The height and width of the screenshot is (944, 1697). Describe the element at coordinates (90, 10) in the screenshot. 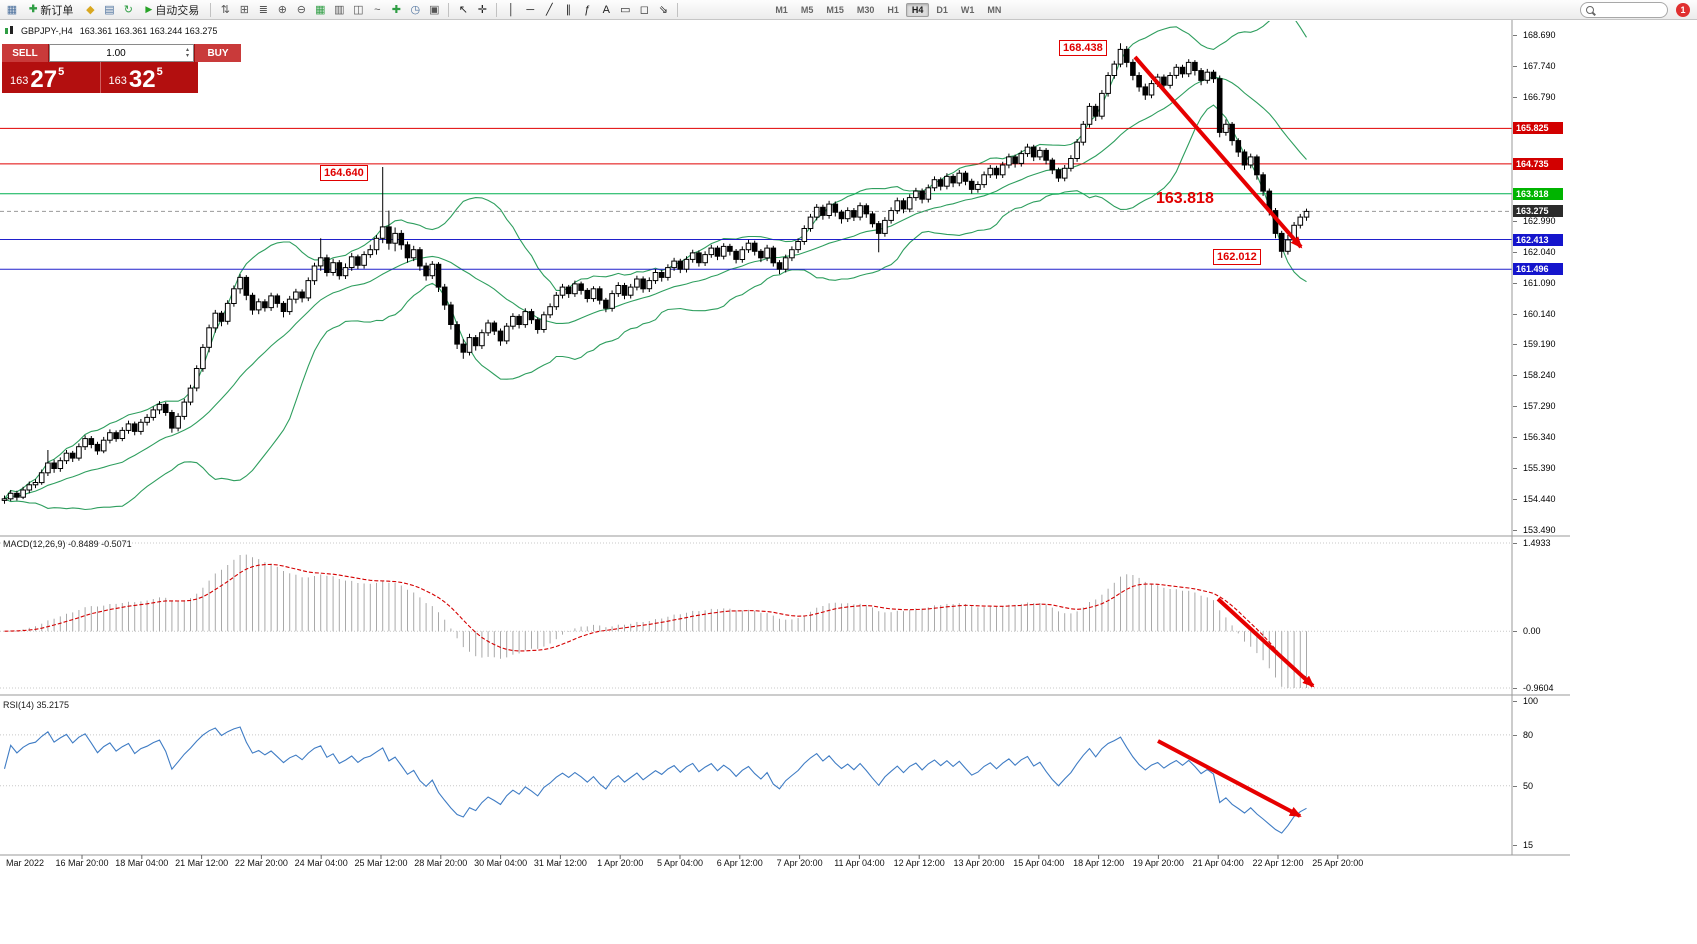

I see `market-watch-icon: ◆` at that location.